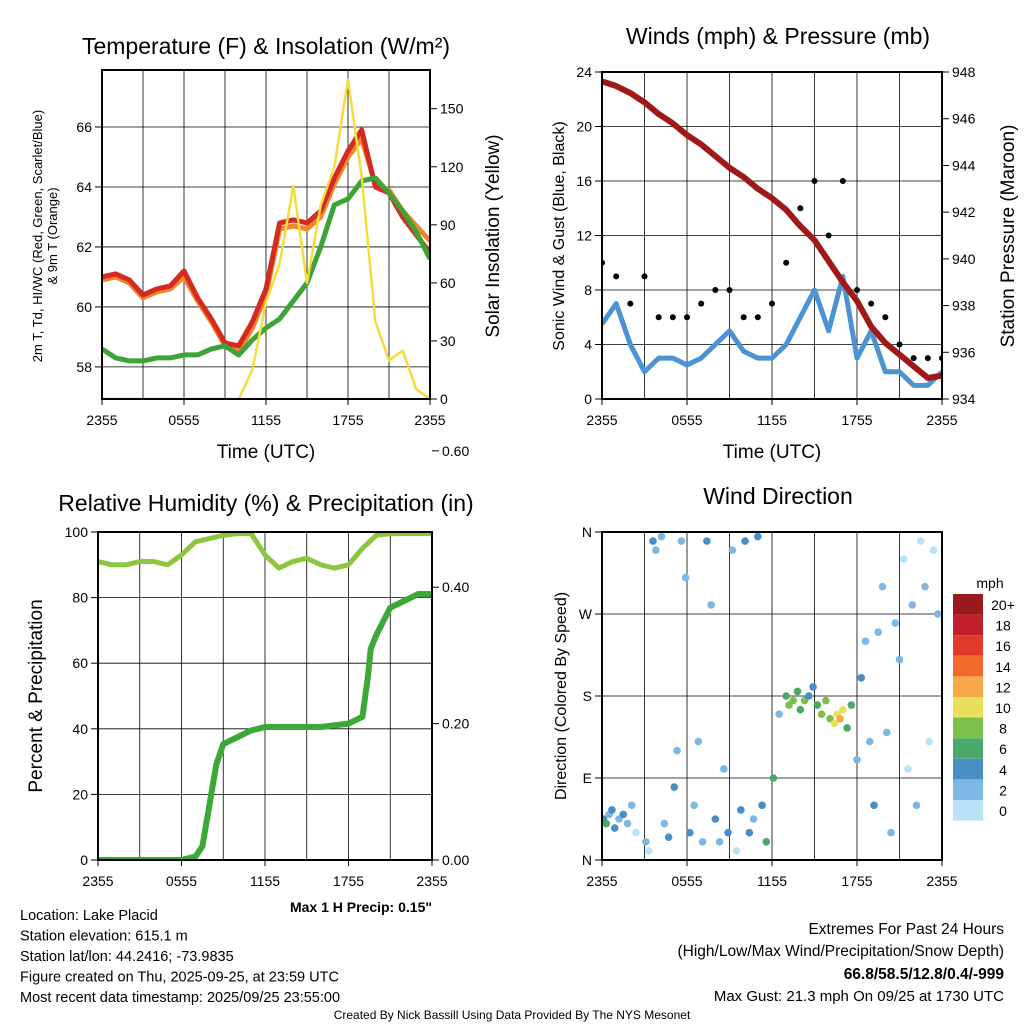 Image resolution: width=1024 pixels, height=1024 pixels. I want to click on legend-label: 0, so click(1003, 811).